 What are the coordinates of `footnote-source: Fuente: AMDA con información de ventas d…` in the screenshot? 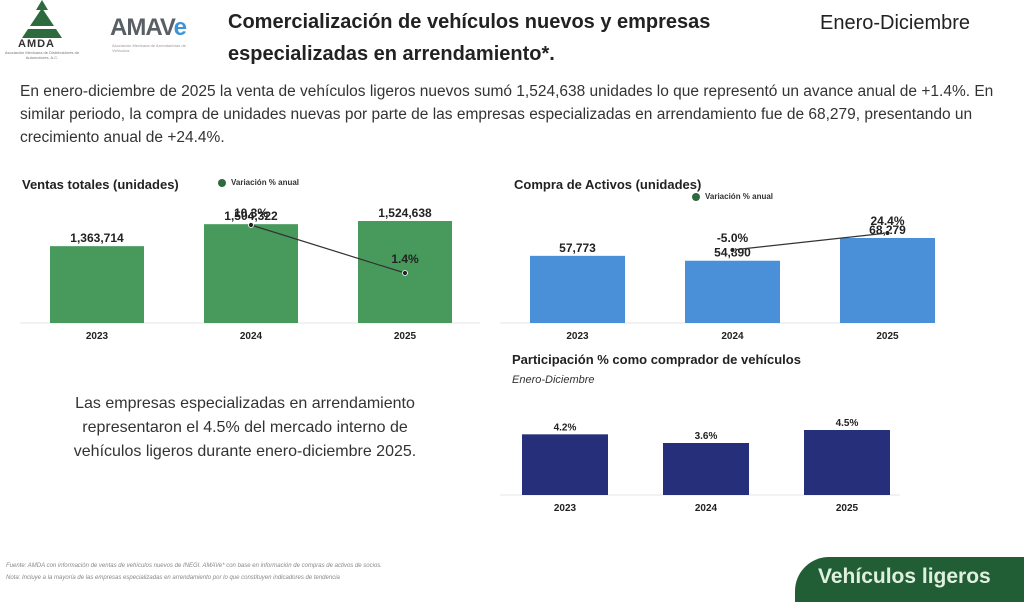 It's located at (194, 566).